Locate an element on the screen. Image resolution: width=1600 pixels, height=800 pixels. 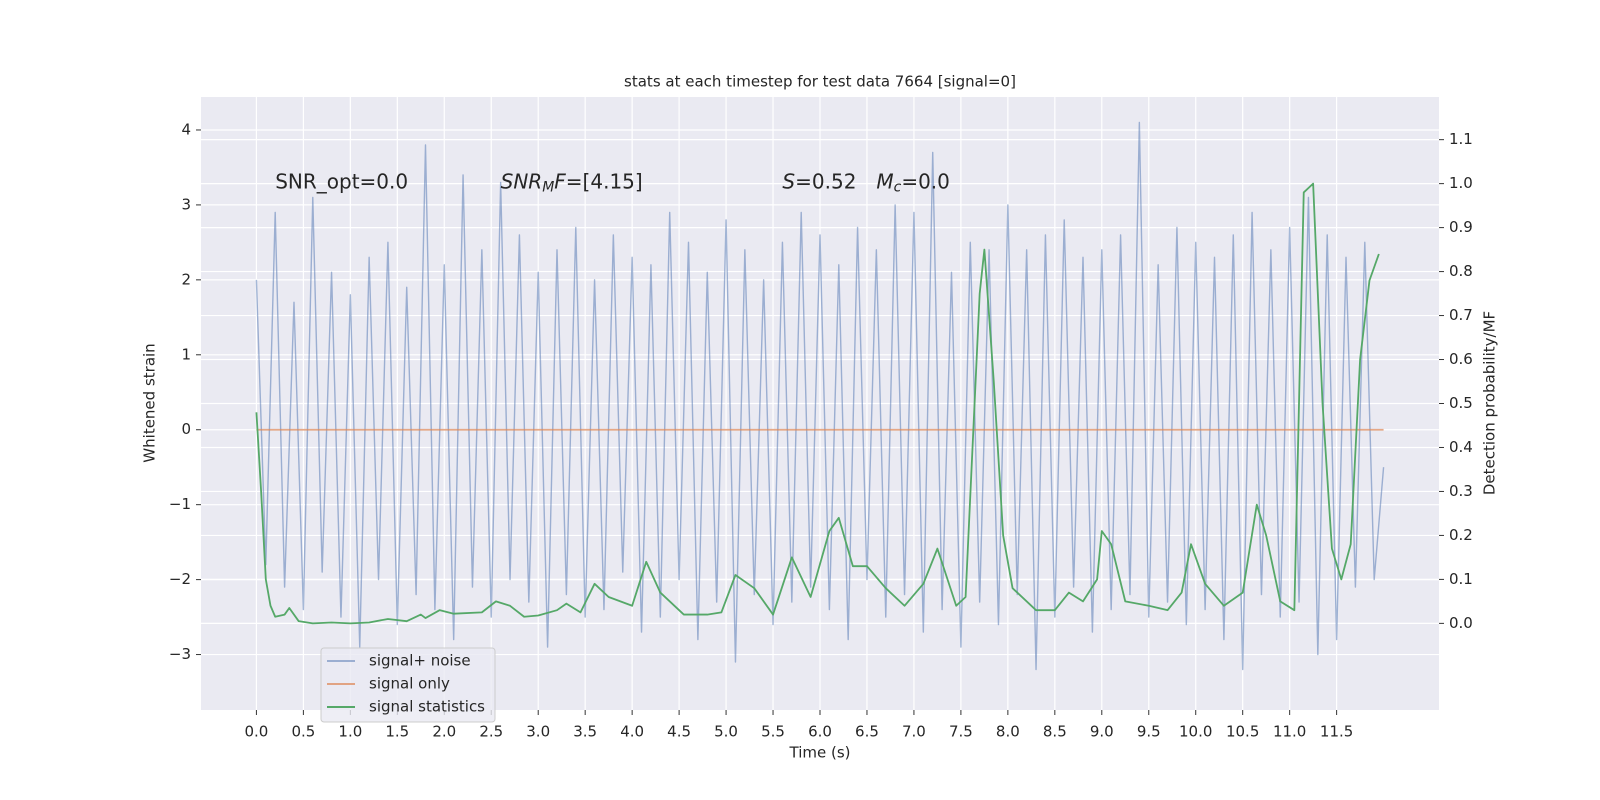
x-axis-label: Time (s) is located at coordinates (820, 753).